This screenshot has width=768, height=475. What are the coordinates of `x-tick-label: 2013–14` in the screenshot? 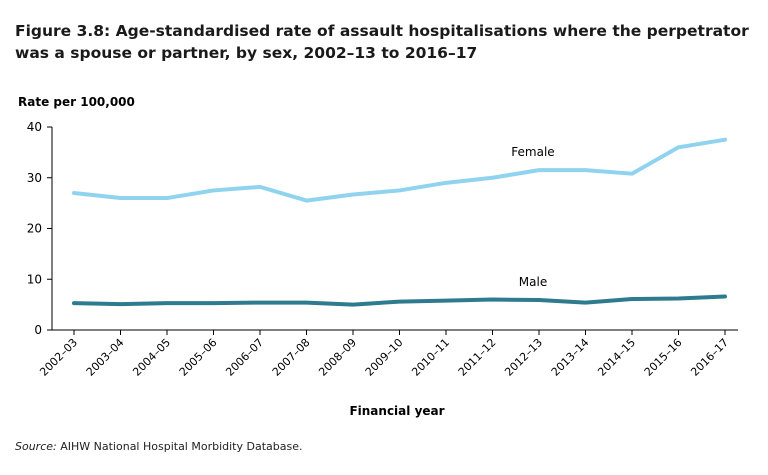 It's located at (570, 357).